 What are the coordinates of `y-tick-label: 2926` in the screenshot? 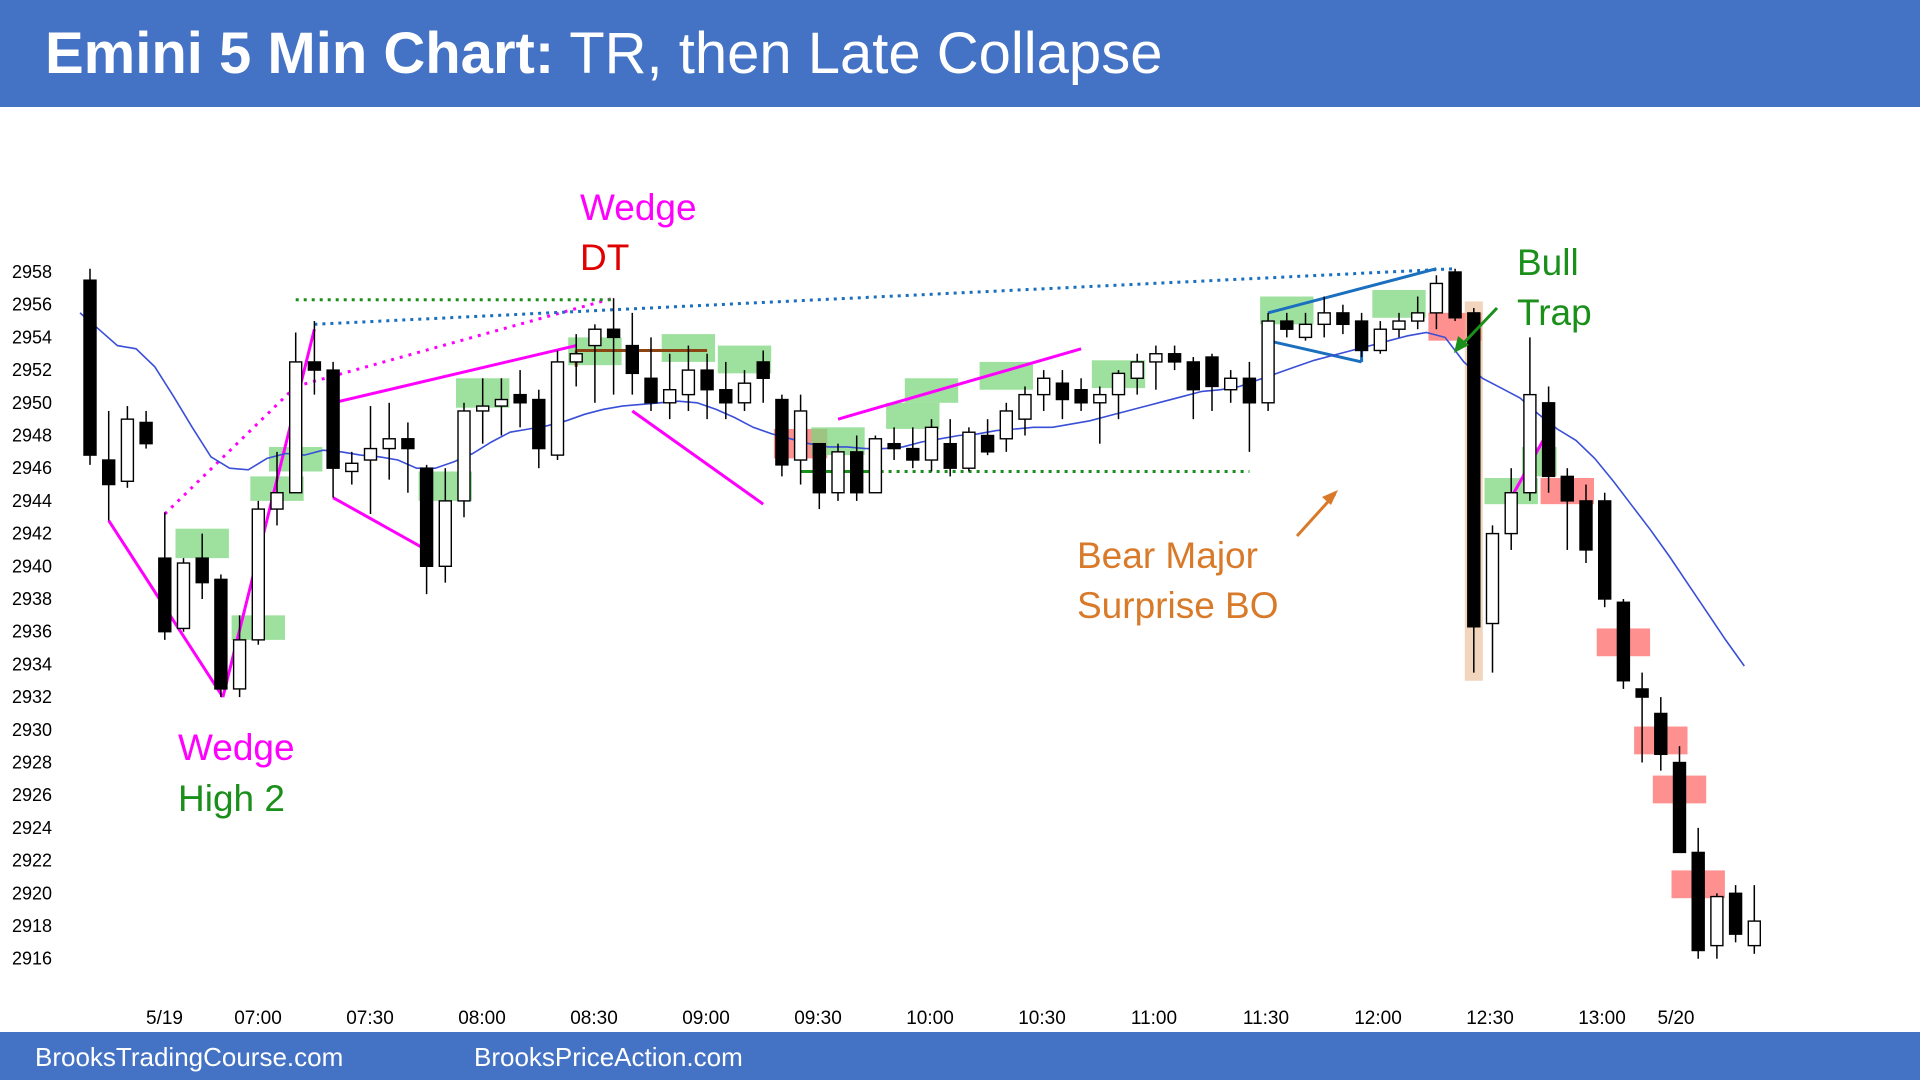 It's located at (32, 795).